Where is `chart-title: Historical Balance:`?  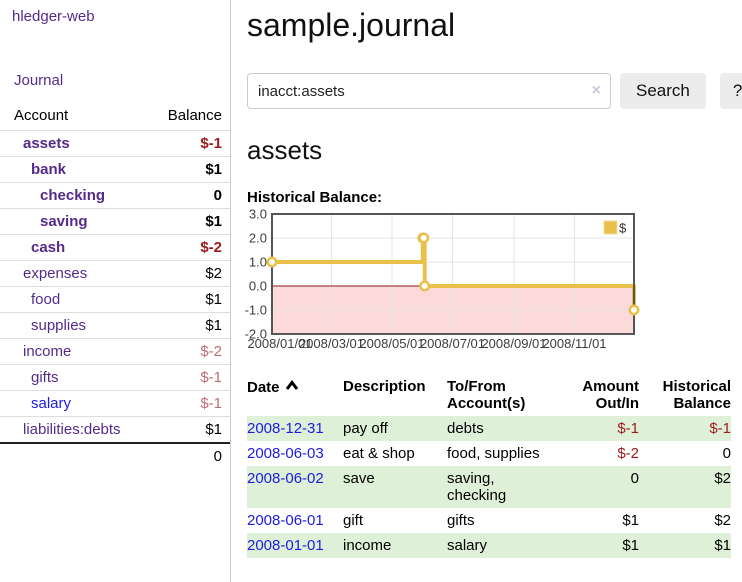 chart-title: Historical Balance: is located at coordinates (315, 197).